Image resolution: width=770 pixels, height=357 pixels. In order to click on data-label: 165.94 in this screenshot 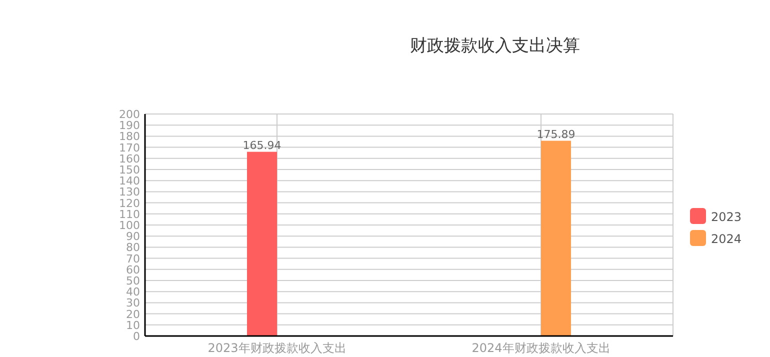, I will do `click(262, 145)`.